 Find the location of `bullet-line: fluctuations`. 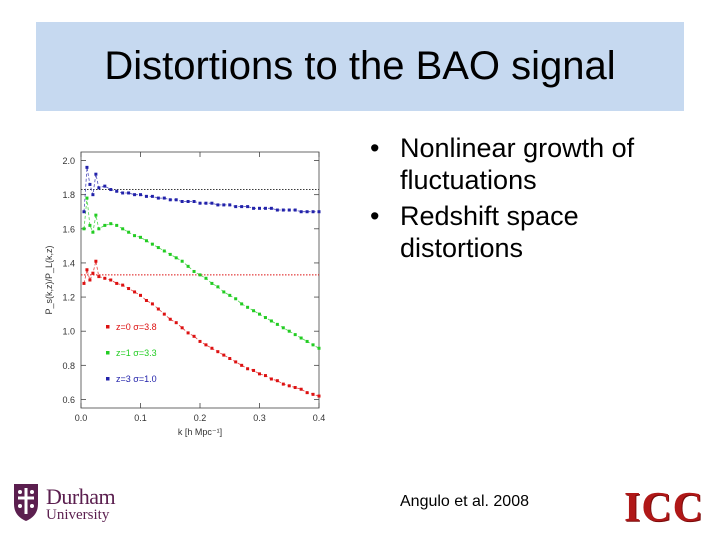

bullet-line: fluctuations is located at coordinates (468, 180).